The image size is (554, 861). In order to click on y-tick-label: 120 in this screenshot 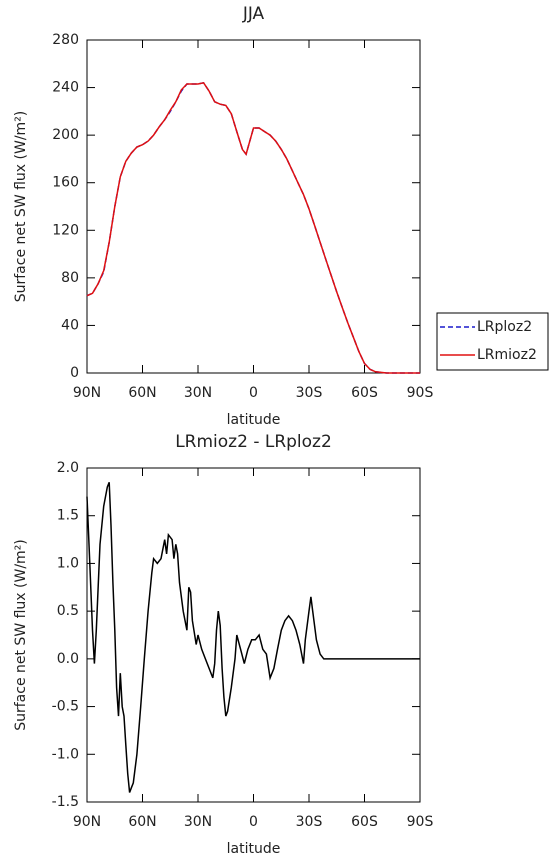, I will do `click(65, 230)`.